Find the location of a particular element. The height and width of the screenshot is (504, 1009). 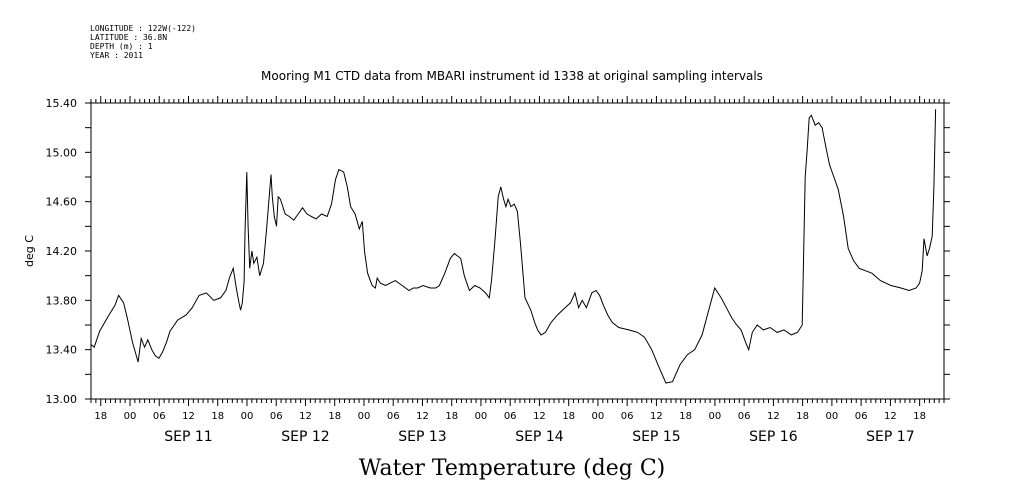

x-day-label: SEP 16 is located at coordinates (773, 437).